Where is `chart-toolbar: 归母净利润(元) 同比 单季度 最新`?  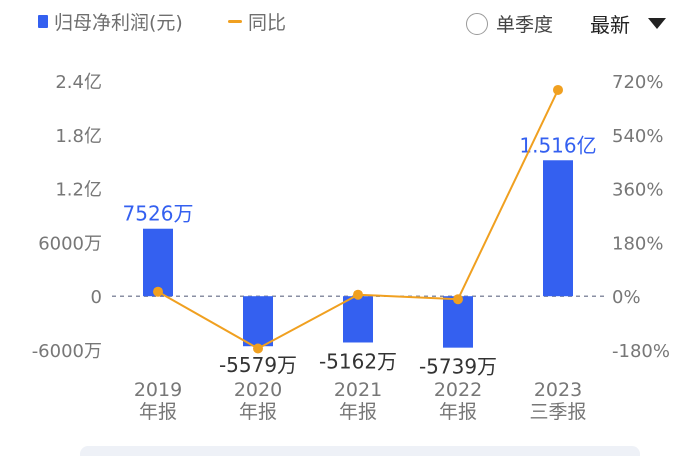 chart-toolbar: 归母净利润(元) 同比 单季度 最新 is located at coordinates (350, 20).